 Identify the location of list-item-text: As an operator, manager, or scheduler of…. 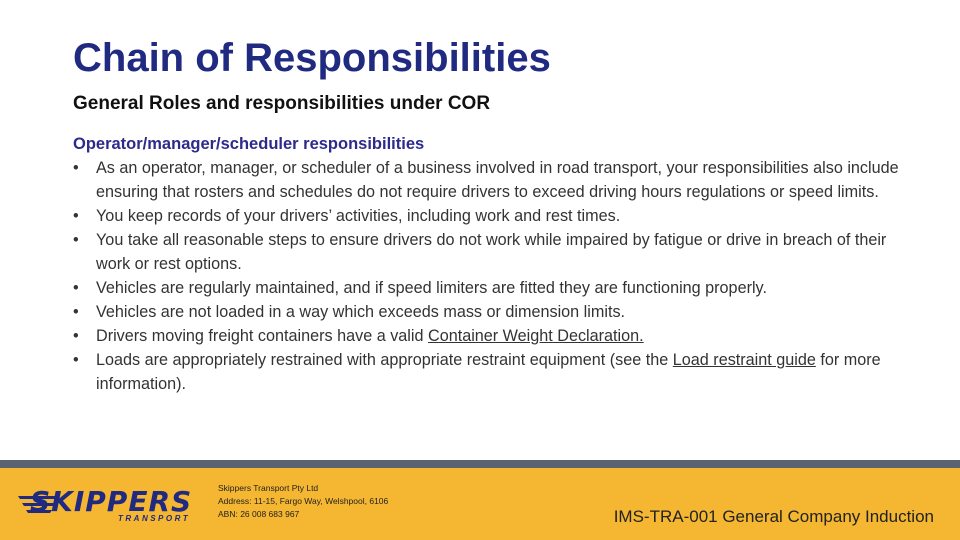
(497, 180).